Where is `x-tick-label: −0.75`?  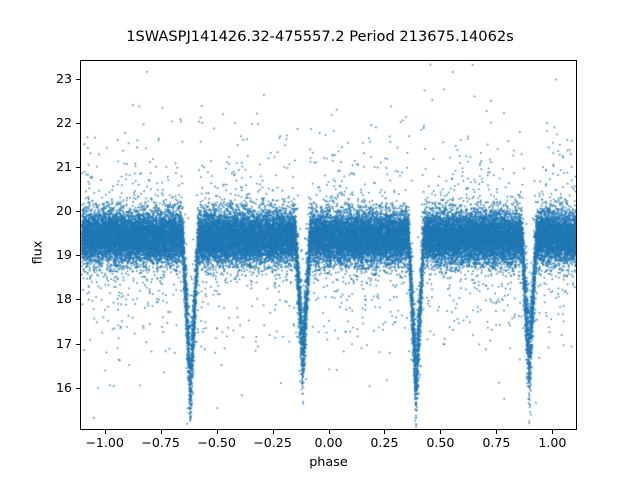
x-tick-label: −0.75 is located at coordinates (160, 442).